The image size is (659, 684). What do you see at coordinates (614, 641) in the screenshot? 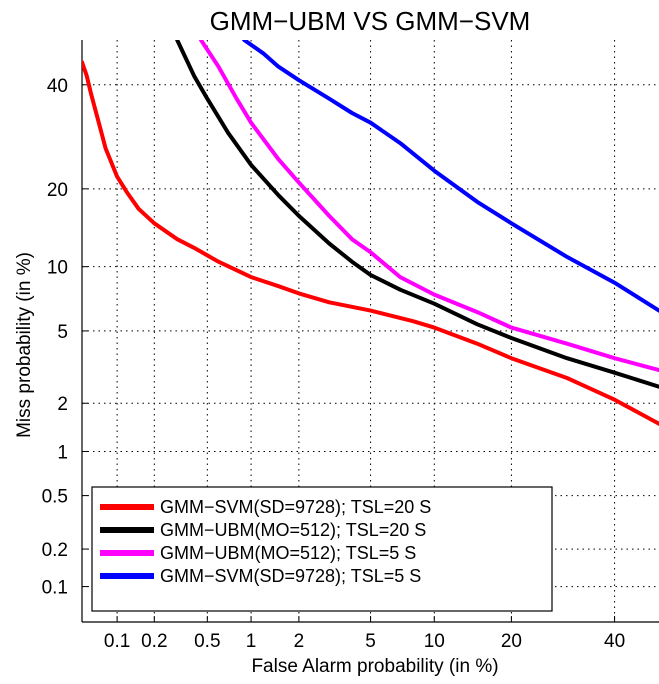
I see `x-tick-label: 40` at bounding box center [614, 641].